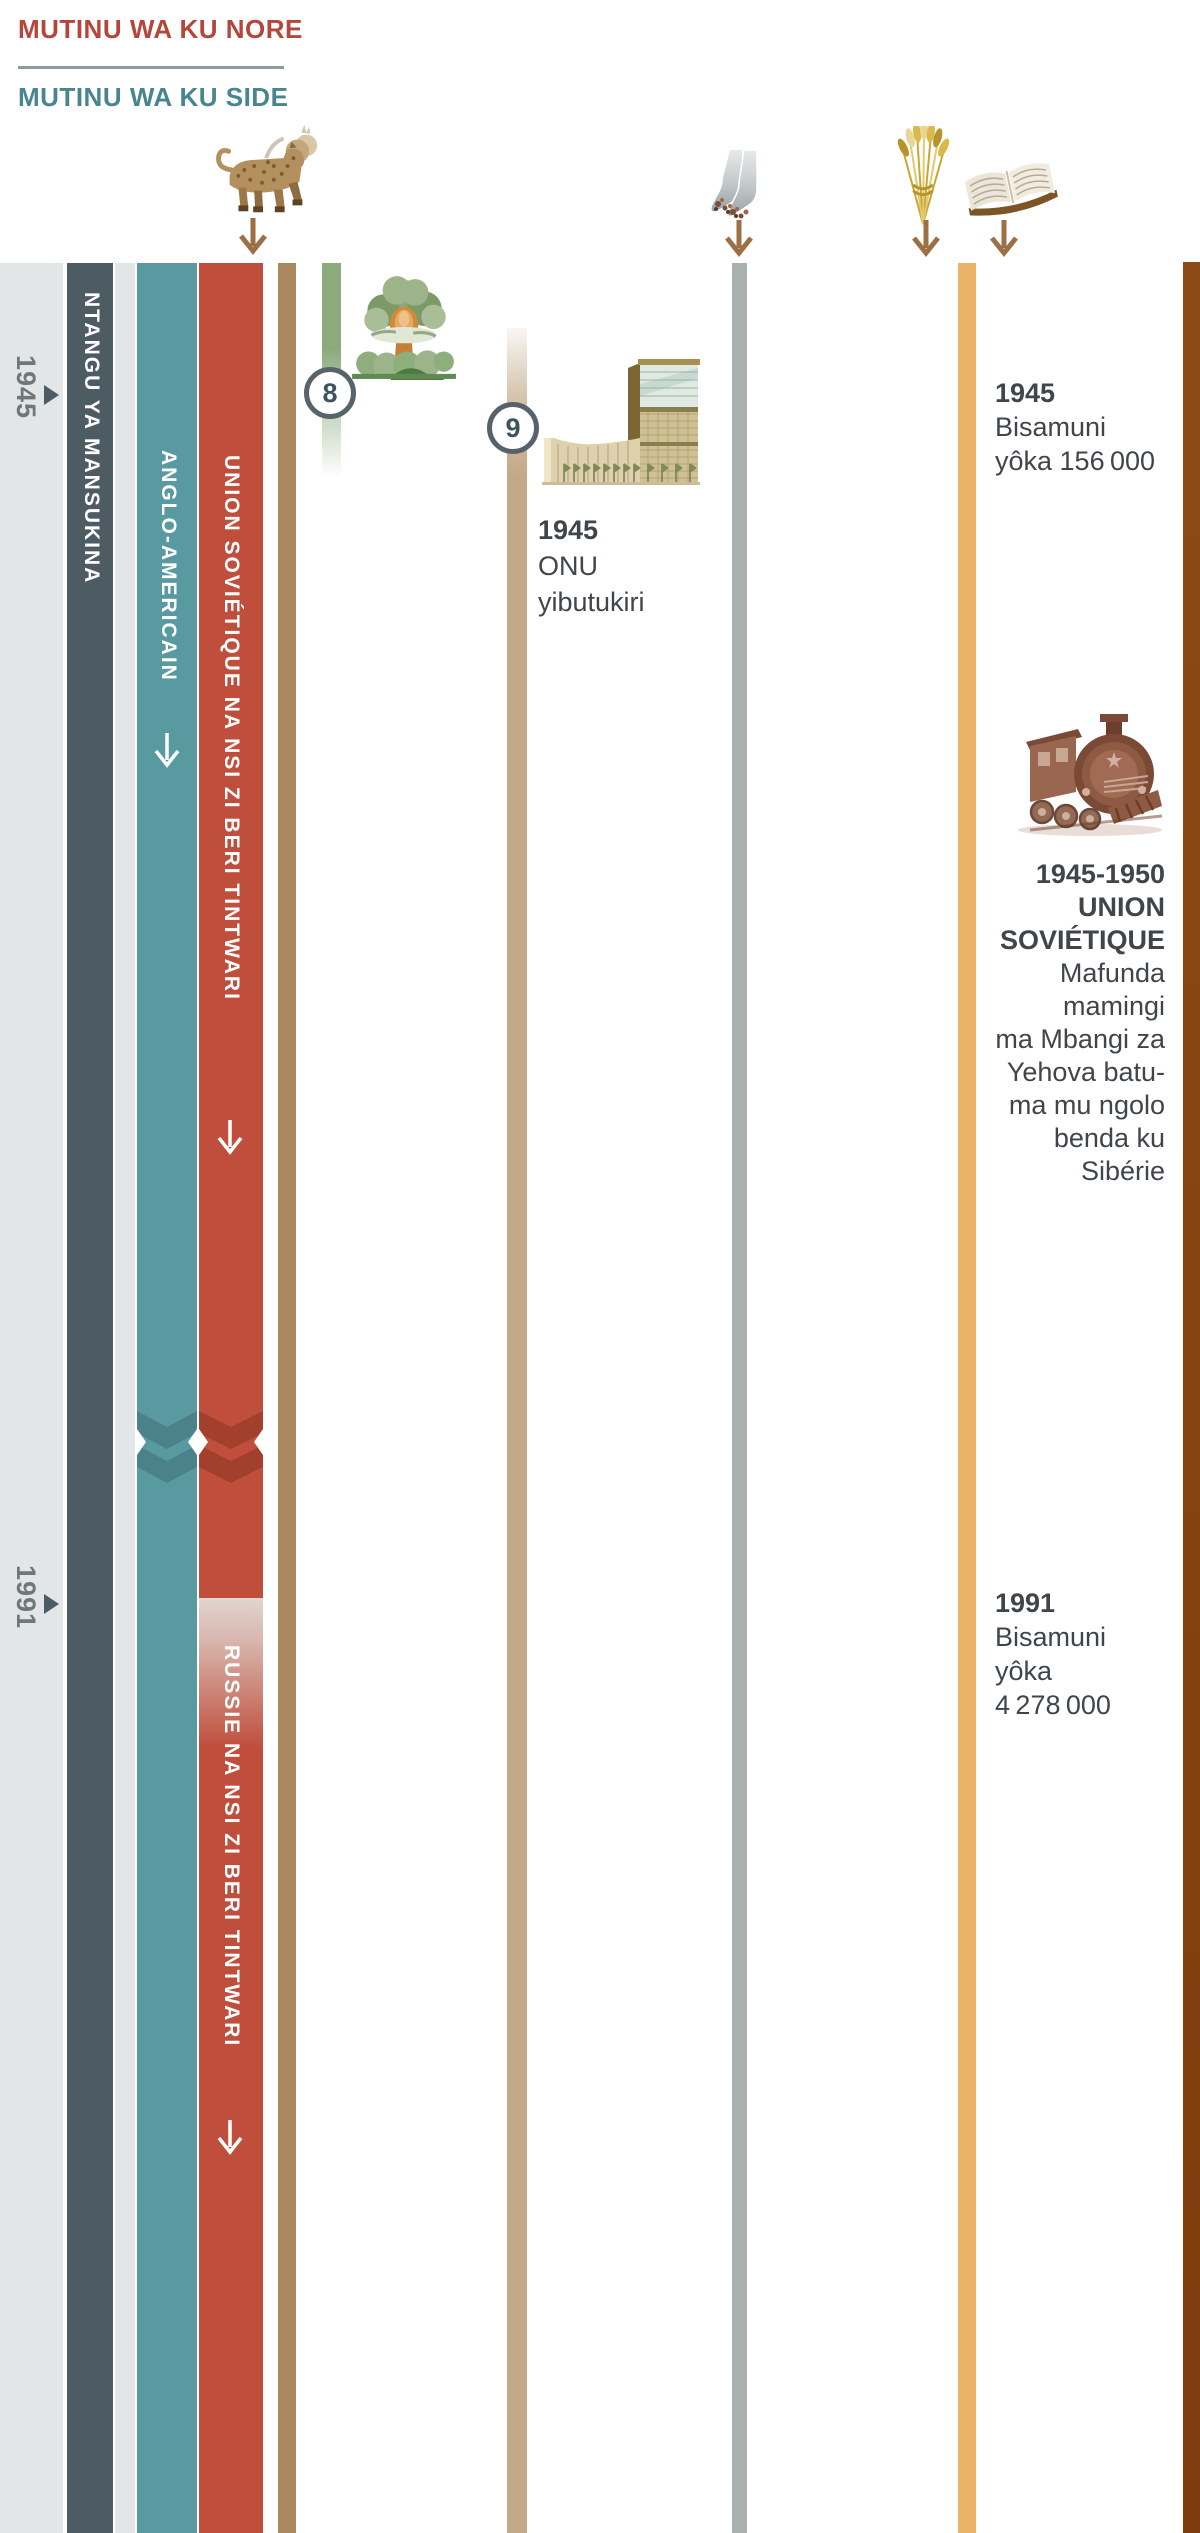 The height and width of the screenshot is (2533, 1200). I want to click on event-onu-line1: ONU, so click(568, 566).